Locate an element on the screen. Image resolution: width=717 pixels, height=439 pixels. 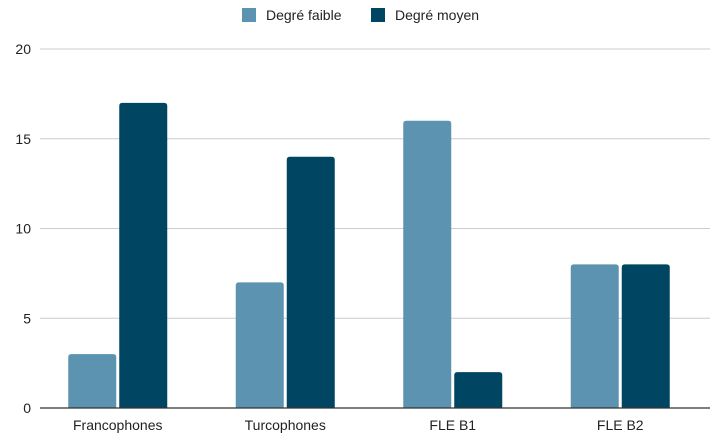
legend-label: Degré faible is located at coordinates (304, 15).